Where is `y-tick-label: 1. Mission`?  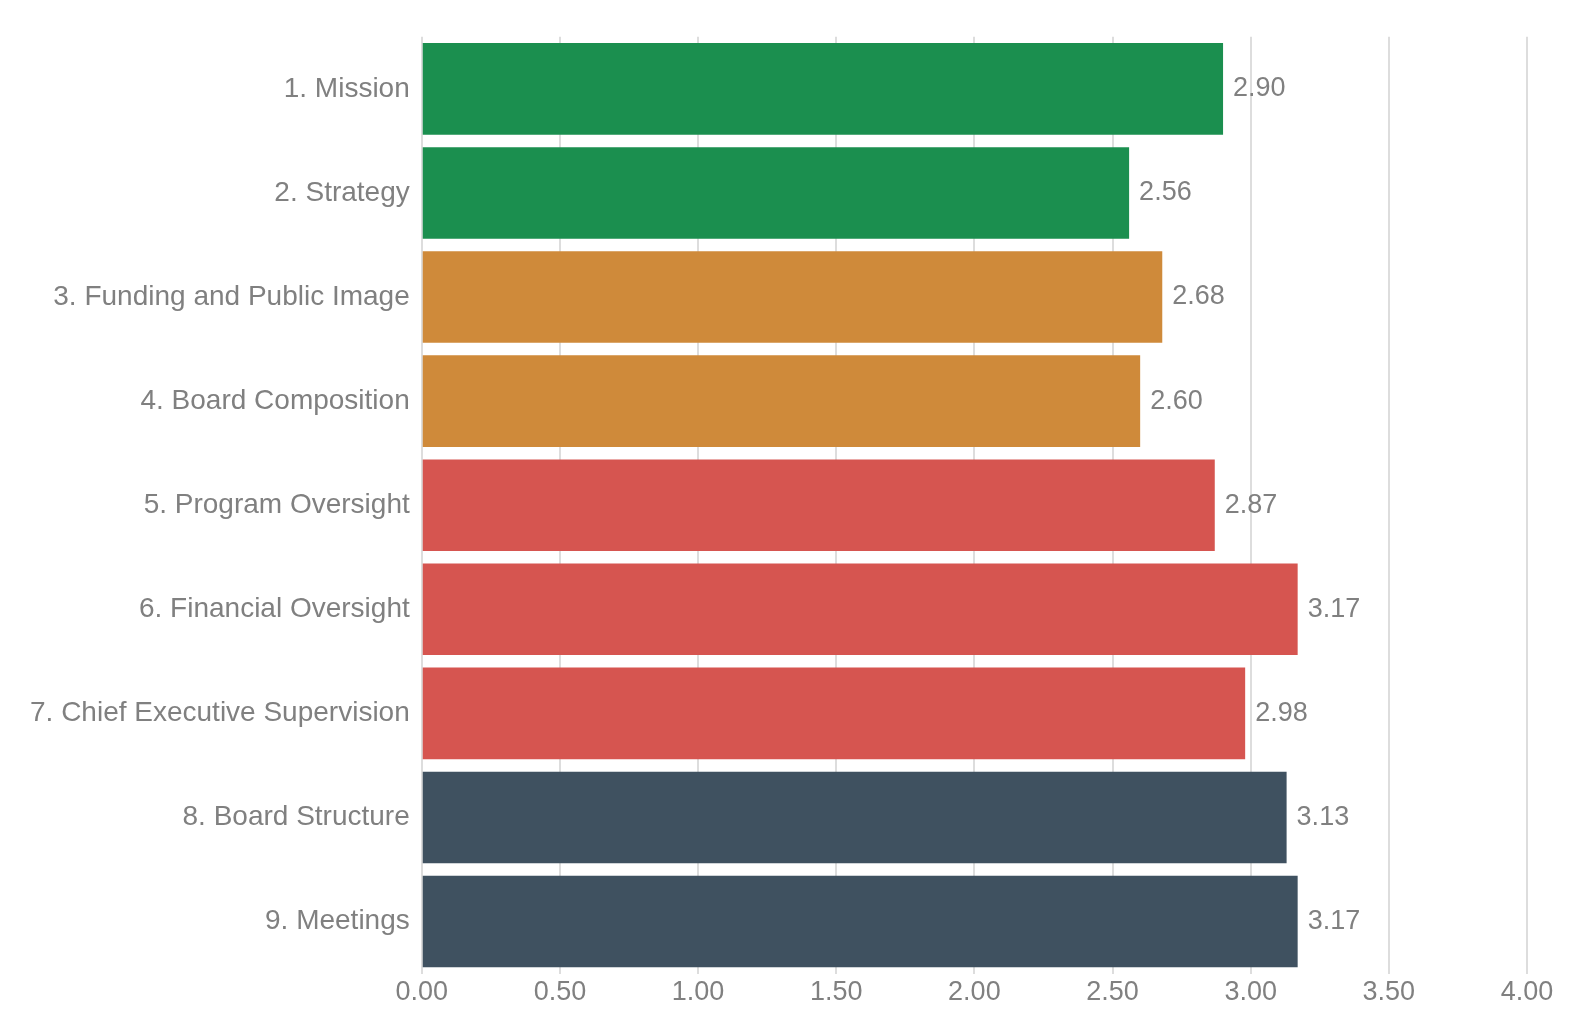
y-tick-label: 1. Mission is located at coordinates (346, 87).